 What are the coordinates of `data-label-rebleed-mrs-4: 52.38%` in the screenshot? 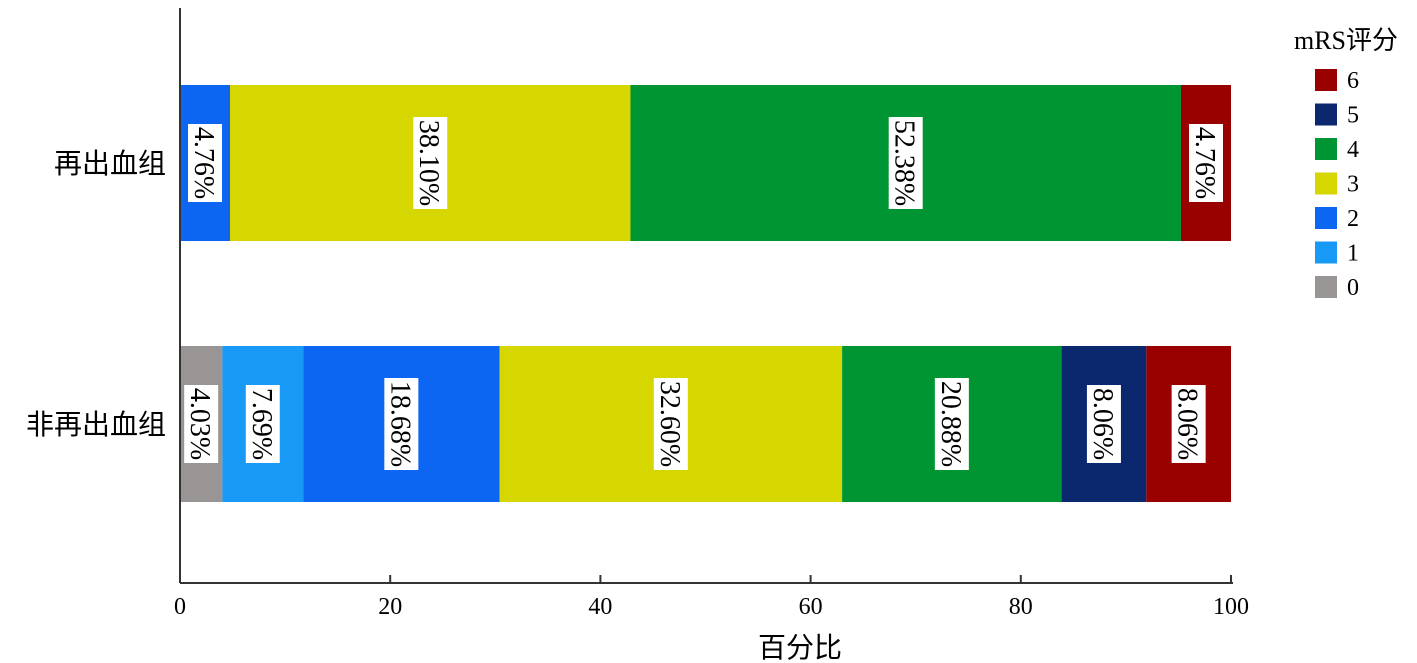 It's located at (905, 163).